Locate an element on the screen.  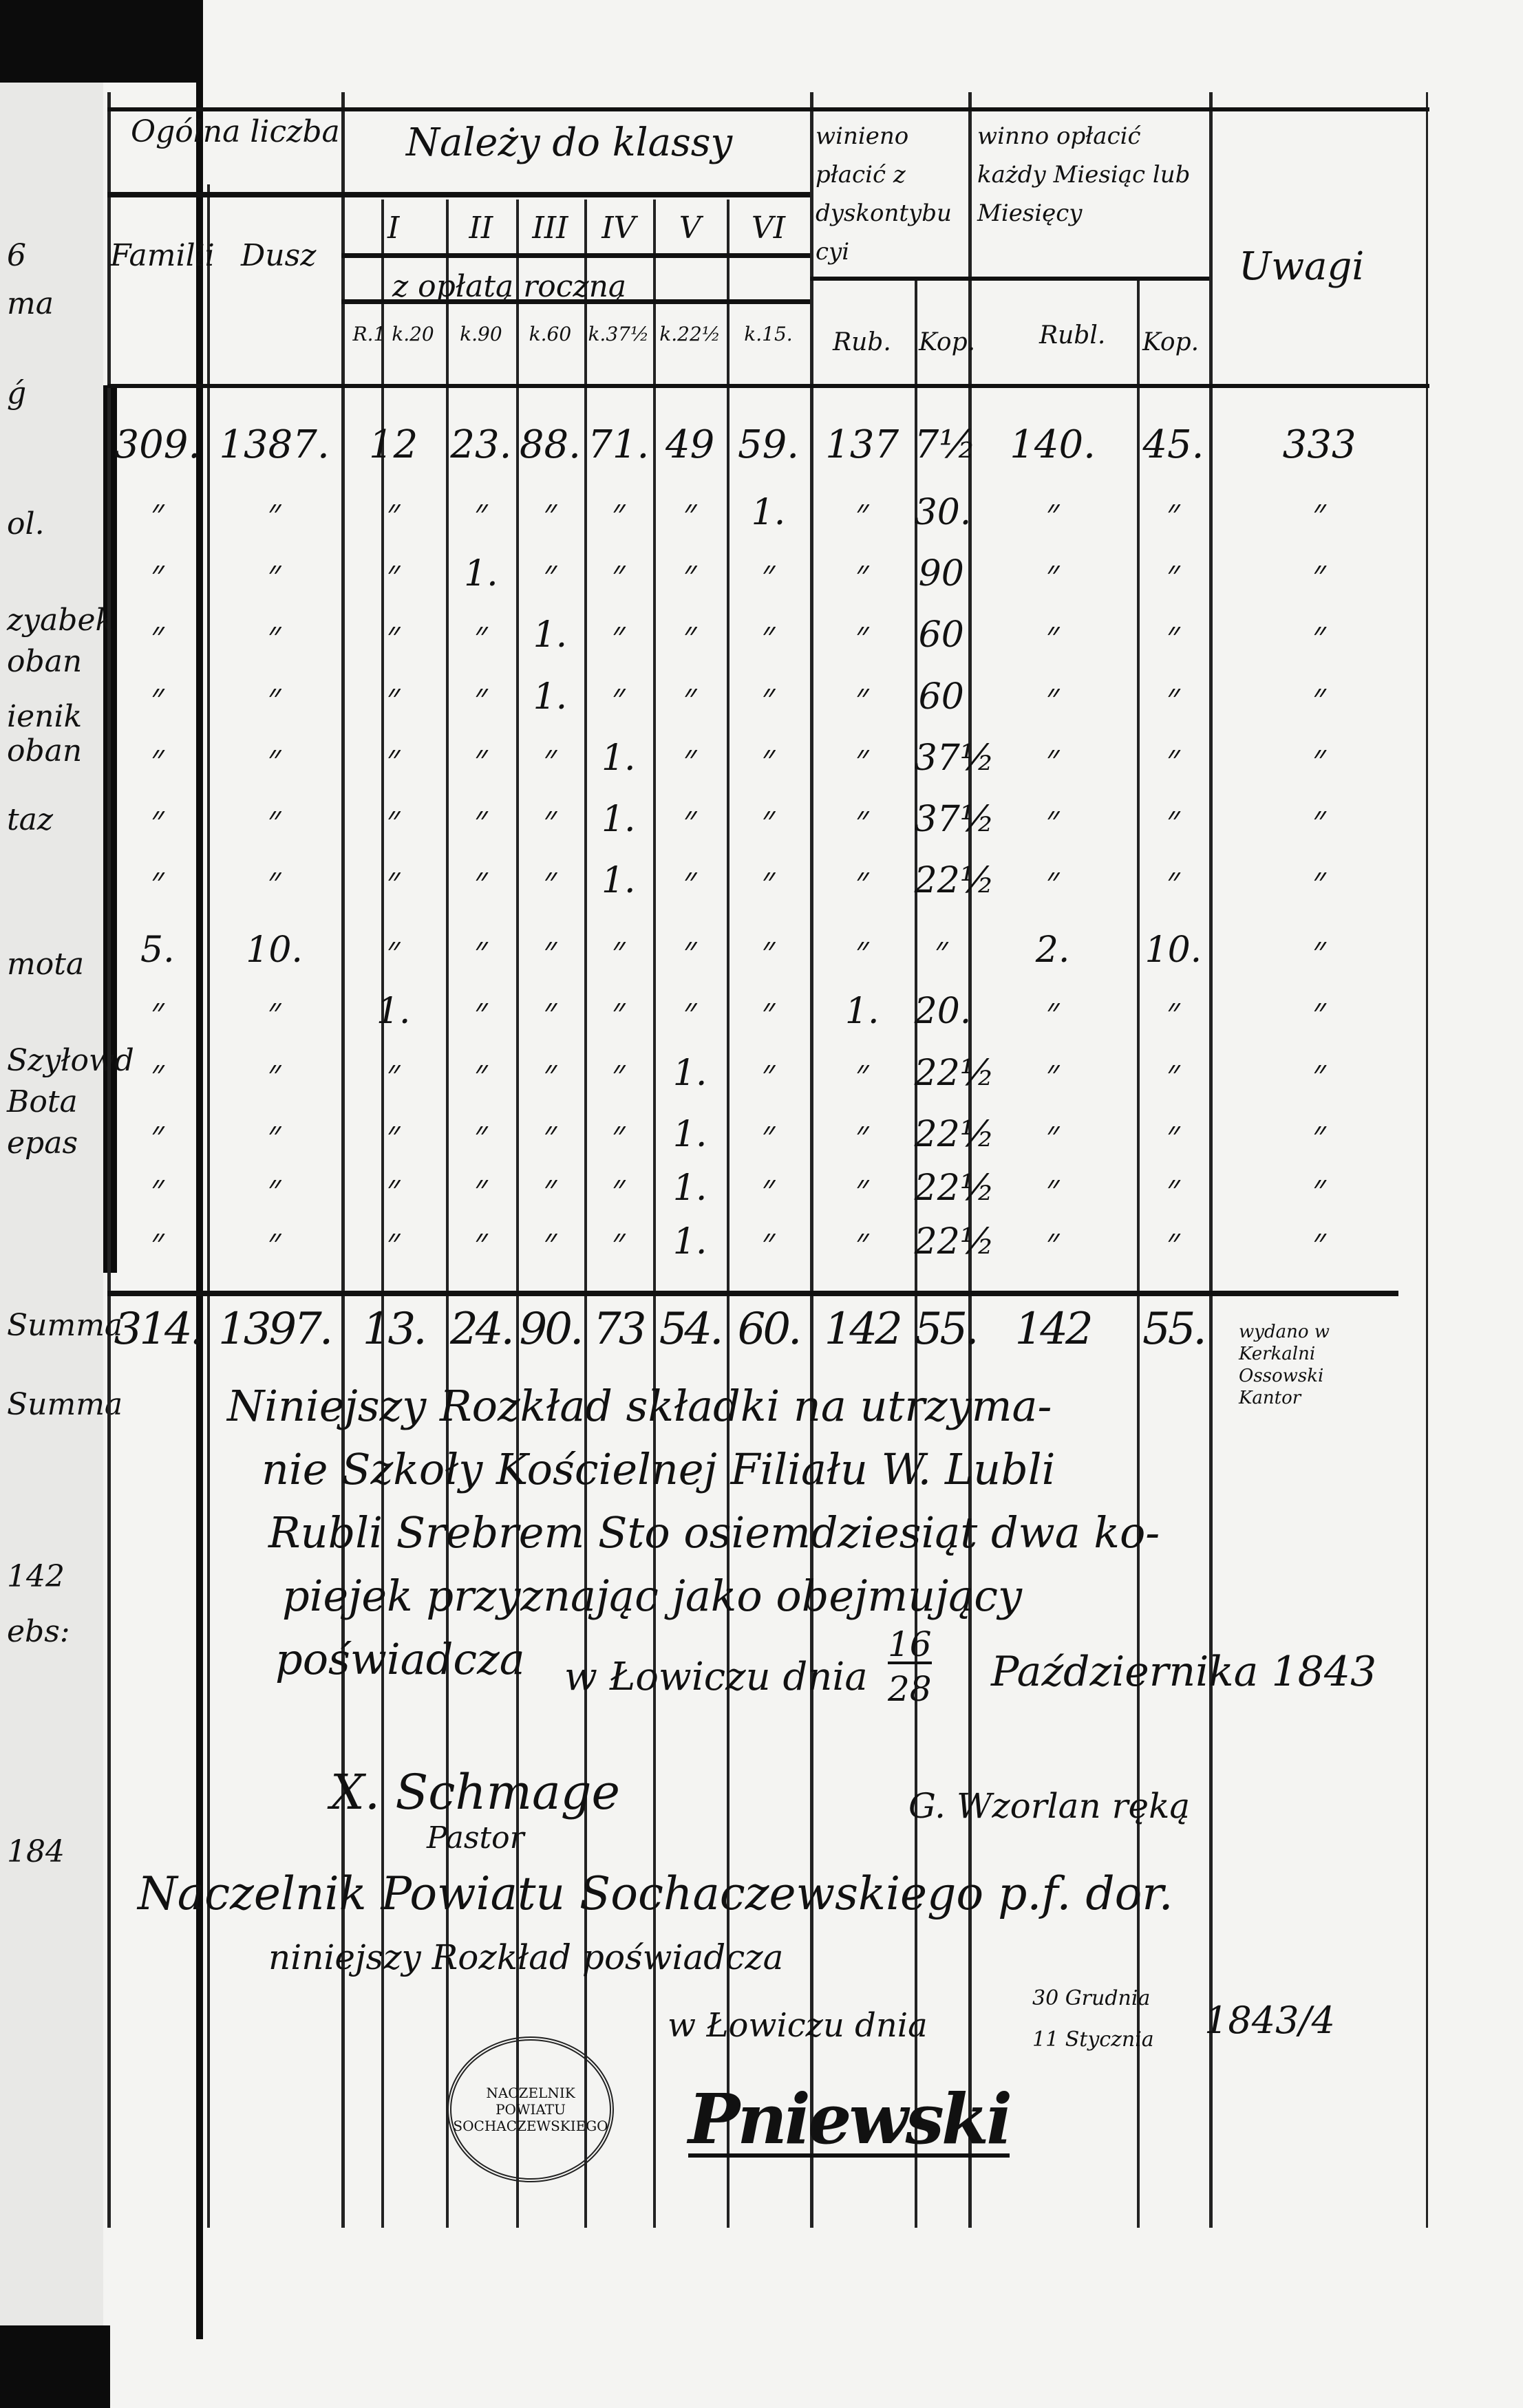
table-cell: 71. is located at coordinates (619, 445).